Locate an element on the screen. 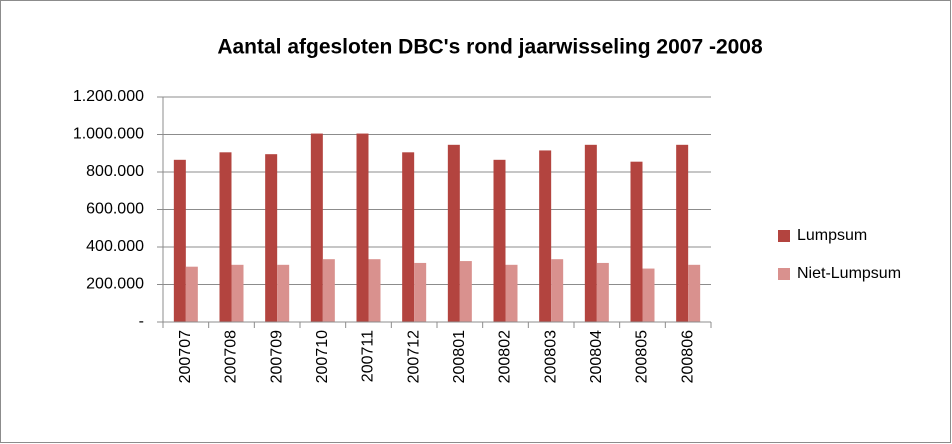  y-tick-label: 200.000 is located at coordinates (115, 284).